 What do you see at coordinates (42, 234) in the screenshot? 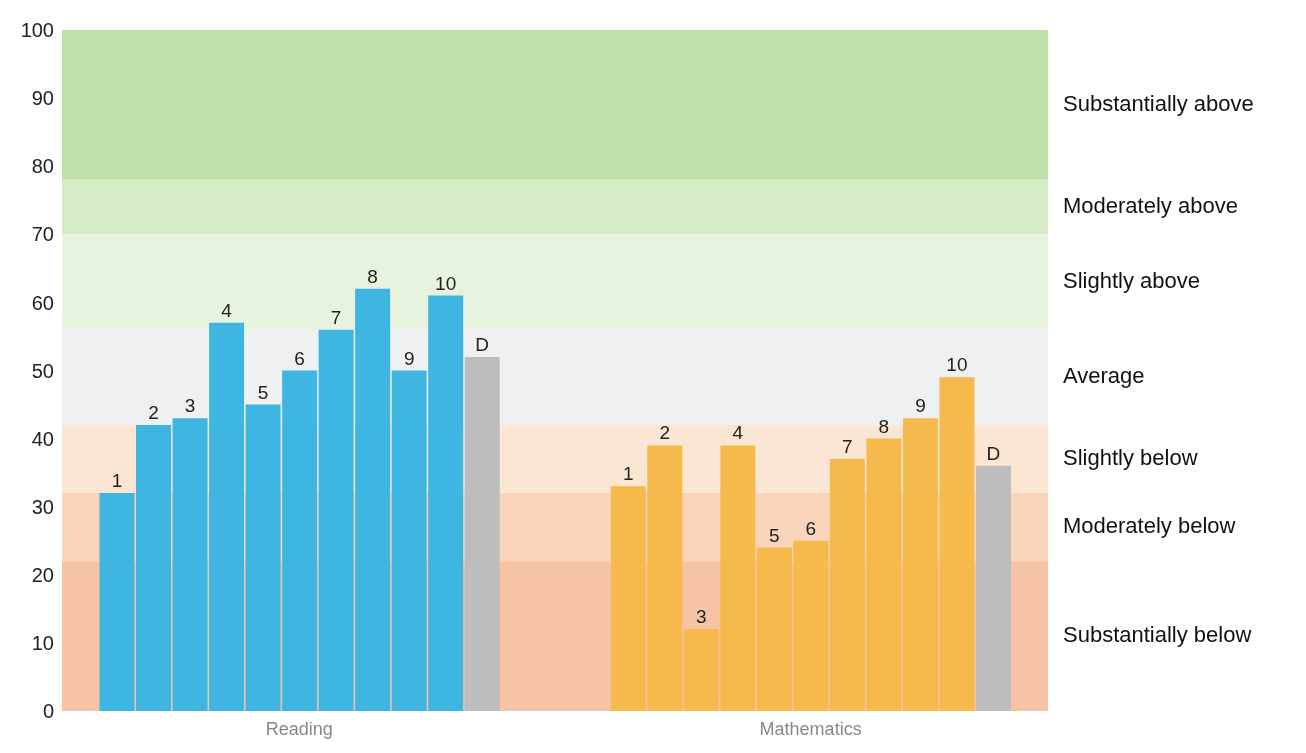
I see `y-tick-label: 70` at bounding box center [42, 234].